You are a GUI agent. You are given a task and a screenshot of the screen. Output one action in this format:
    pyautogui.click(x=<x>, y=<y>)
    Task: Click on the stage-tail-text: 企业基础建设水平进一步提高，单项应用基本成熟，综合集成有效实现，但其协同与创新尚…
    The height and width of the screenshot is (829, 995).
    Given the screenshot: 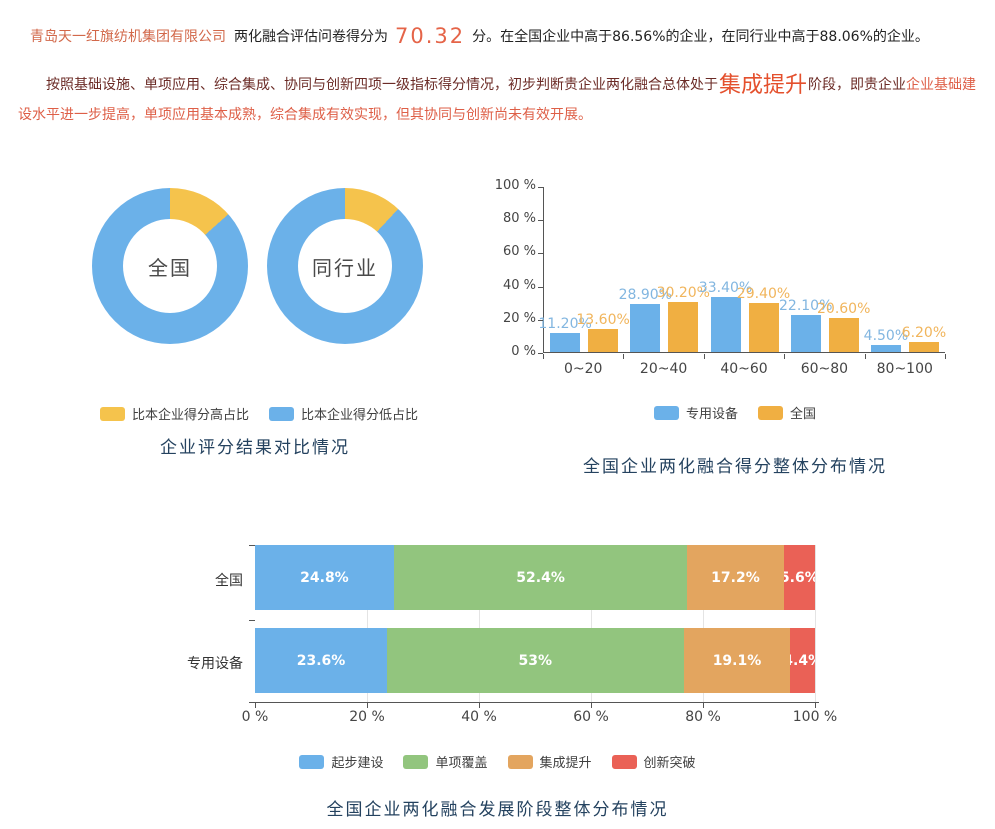 What is the action you would take?
    pyautogui.click(x=497, y=100)
    